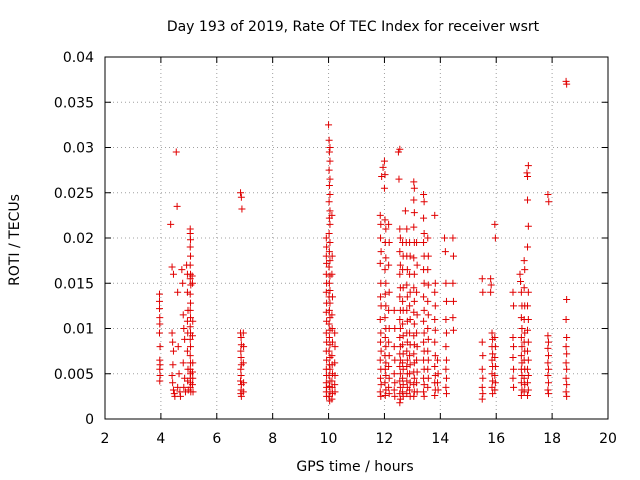 This screenshot has width=640, height=480. Describe the element at coordinates (496, 439) in the screenshot. I see `x-tick-label: 16` at that location.